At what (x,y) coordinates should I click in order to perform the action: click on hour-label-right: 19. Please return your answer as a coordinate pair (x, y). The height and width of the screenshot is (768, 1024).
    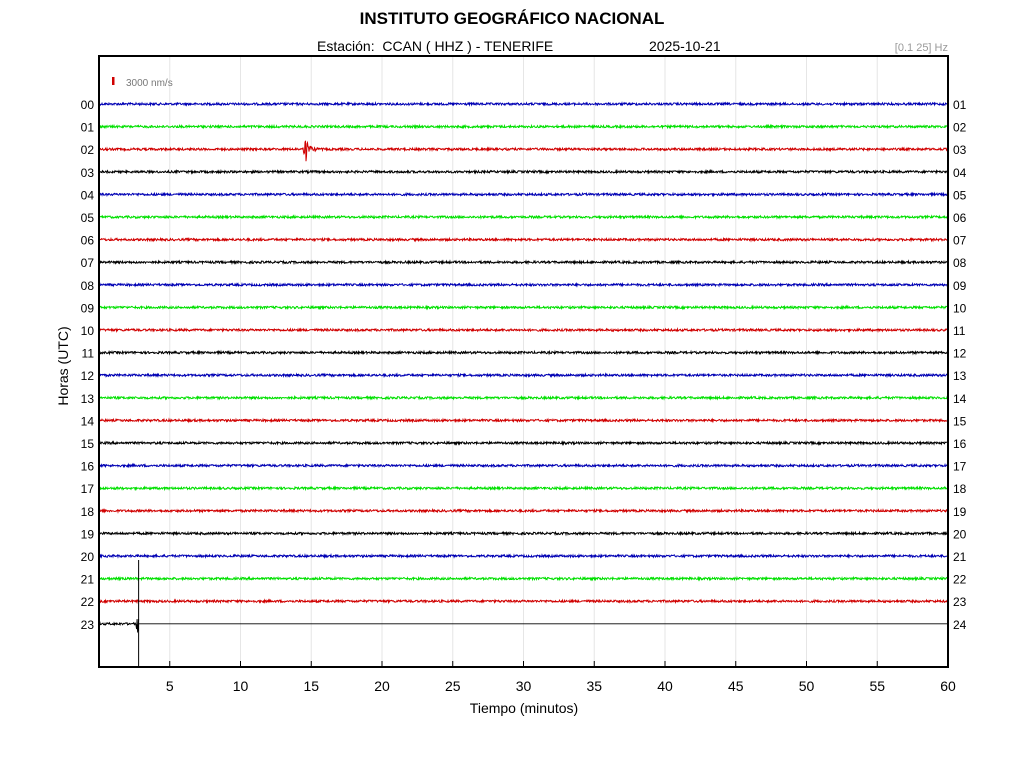
    Looking at the image, I should click on (960, 512).